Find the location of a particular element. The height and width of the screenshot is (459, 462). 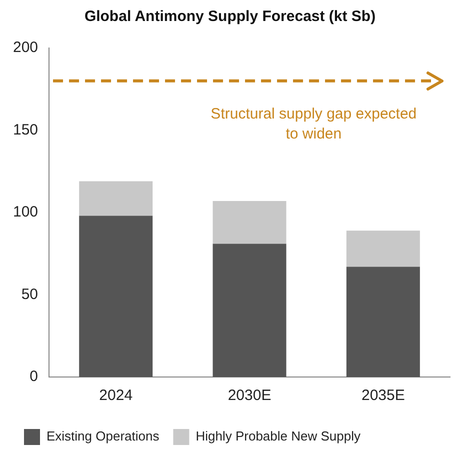

ref-line-label: Structural supply gap expected to widen is located at coordinates (313, 124).